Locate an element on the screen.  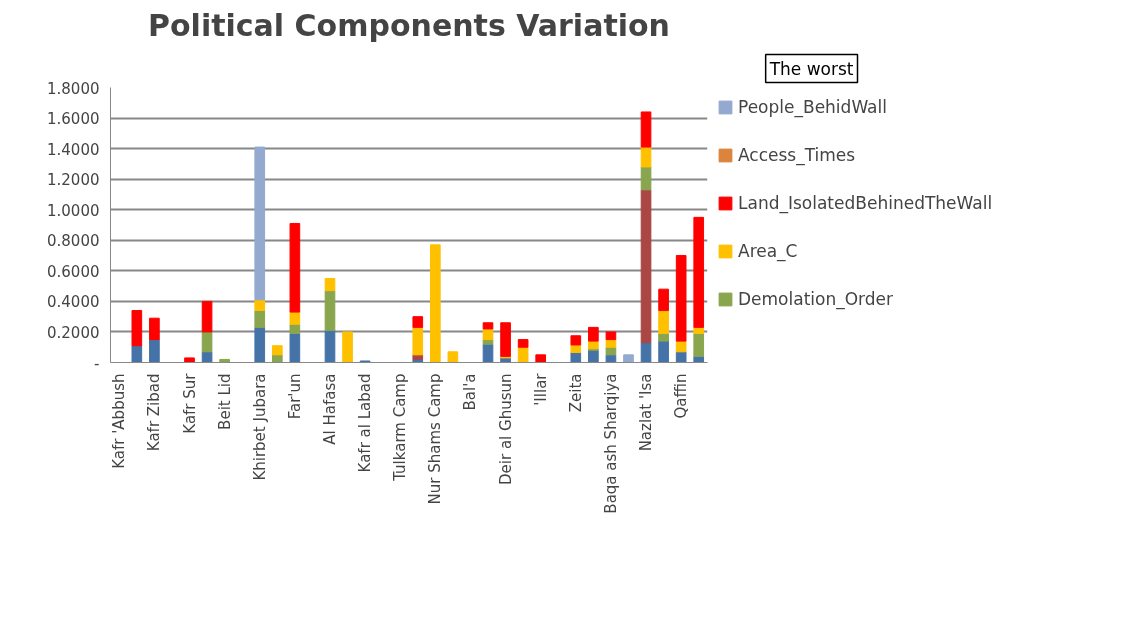
x-tick-label: Kafr 'Abbush is located at coordinates (119, 421).